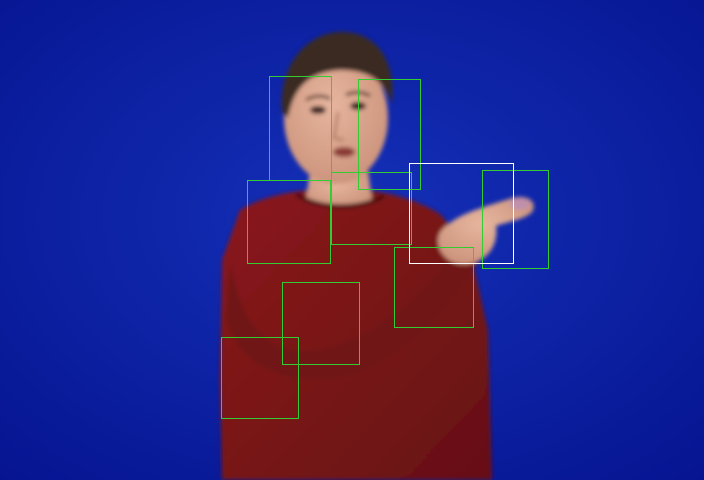 Image resolution: width=704 pixels, height=480 pixels. Describe the element at coordinates (358, 106) in the screenshot. I see `right-eye` at that location.